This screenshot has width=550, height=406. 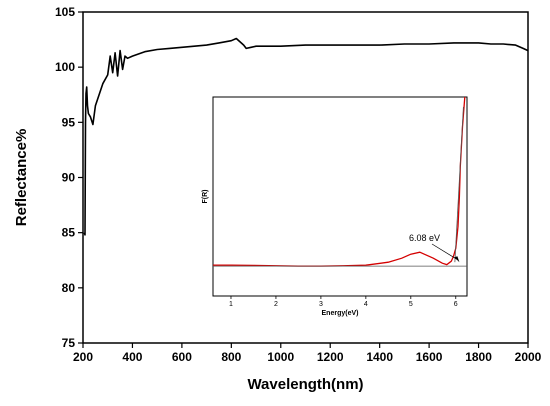 What do you see at coordinates (21, 178) in the screenshot?
I see `y-axis-label: Reflectance%` at bounding box center [21, 178].